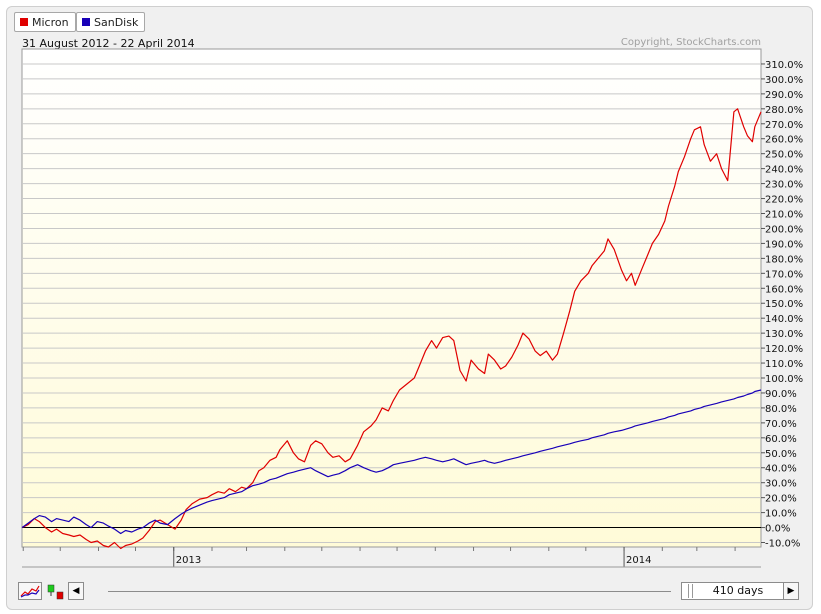 The height and width of the screenshot is (614, 821). I want to click on slider-grip-left, so click(690, 591).